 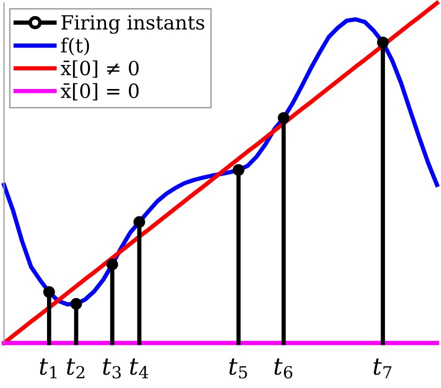 What do you see at coordinates (112, 368) in the screenshot?
I see `x-tick-label: t$_{3}$` at bounding box center [112, 368].